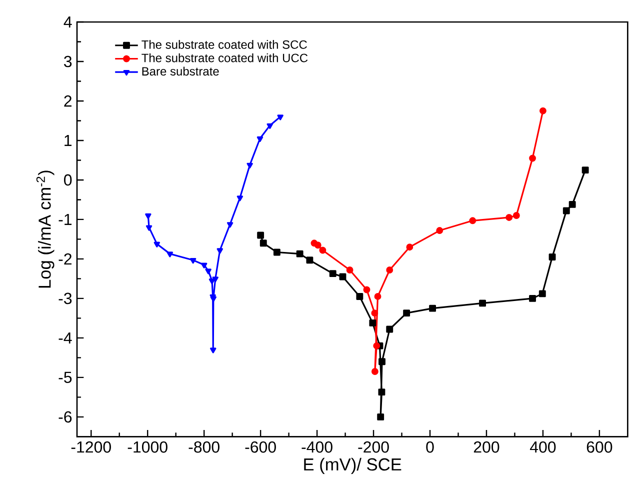 Image resolution: width=630 pixels, height=500 pixels. I want to click on legend-label: The substrate coated with SCC, so click(224, 44).